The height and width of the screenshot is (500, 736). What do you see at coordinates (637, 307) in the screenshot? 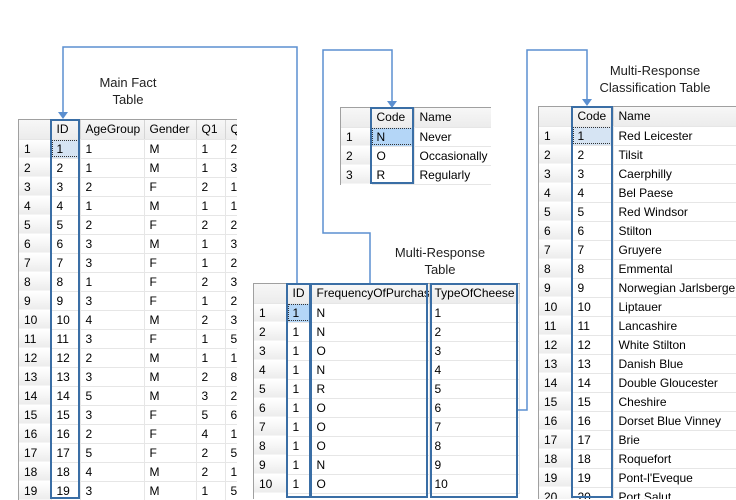
I see `table-row: 10 10 Liptauer` at bounding box center [637, 307].